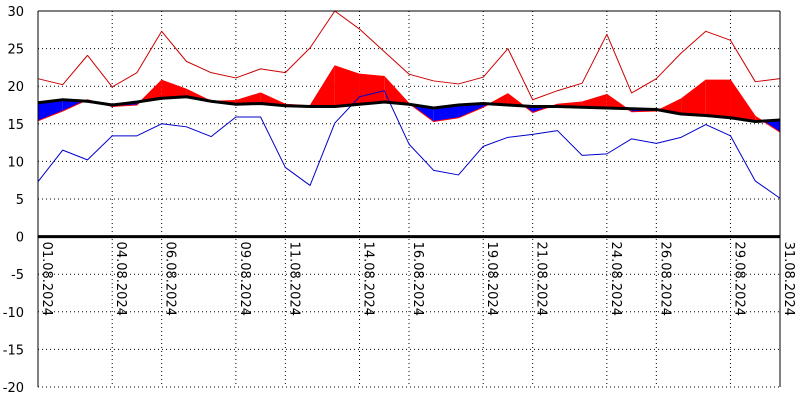 The width and height of the screenshot is (800, 400). Describe the element at coordinates (15, 12) in the screenshot. I see `y-tick-label: 30` at that location.